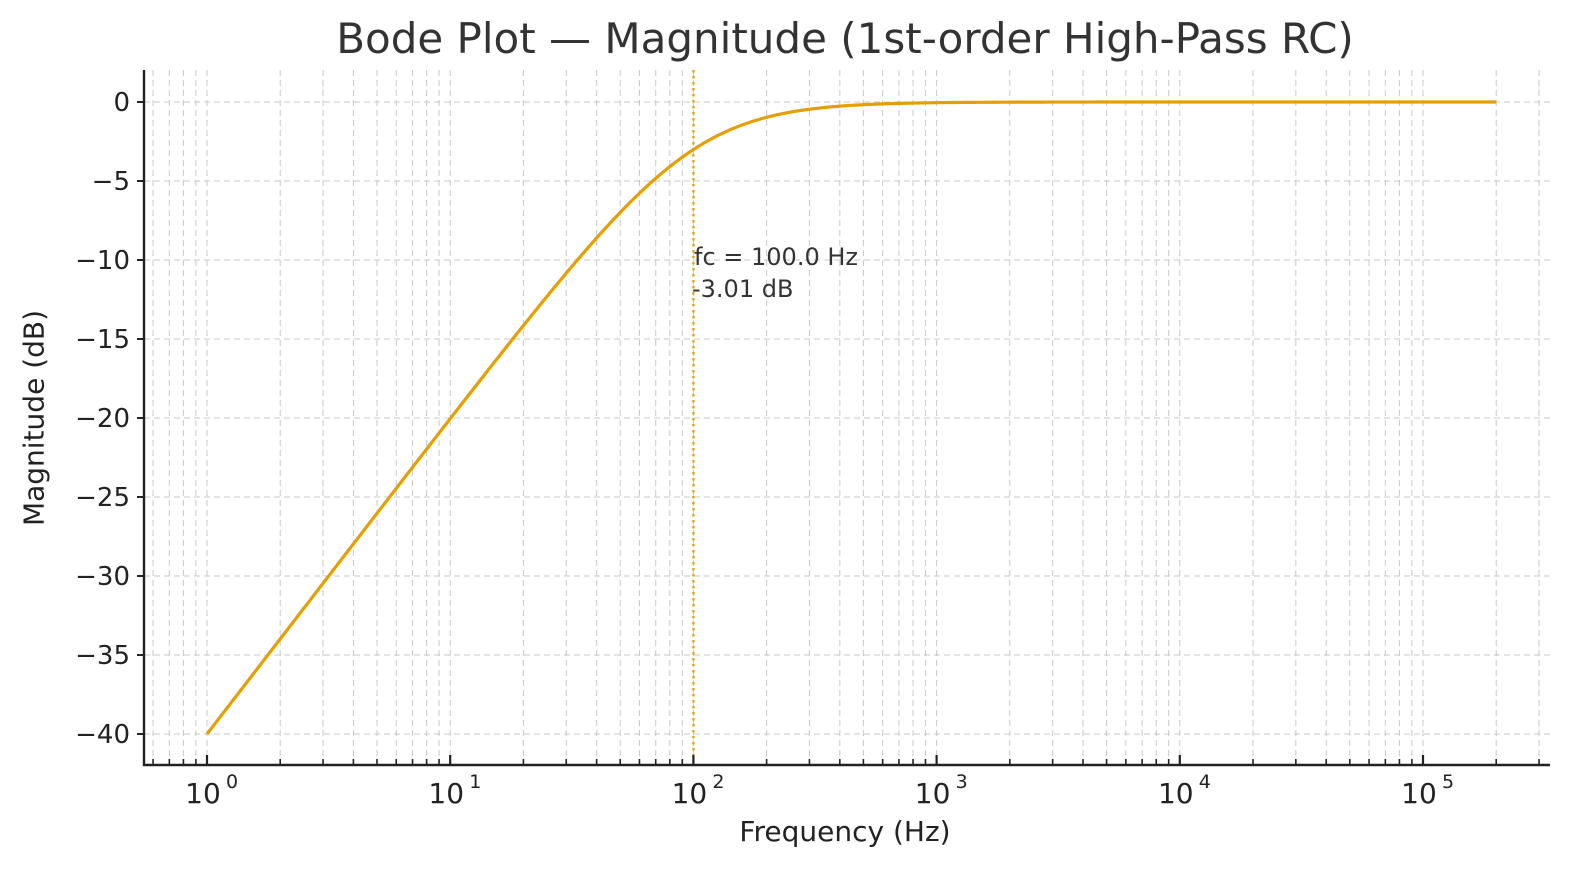 This screenshot has width=1580, height=880. Describe the element at coordinates (121, 103) in the screenshot. I see `y-tick-label: 0` at that location.